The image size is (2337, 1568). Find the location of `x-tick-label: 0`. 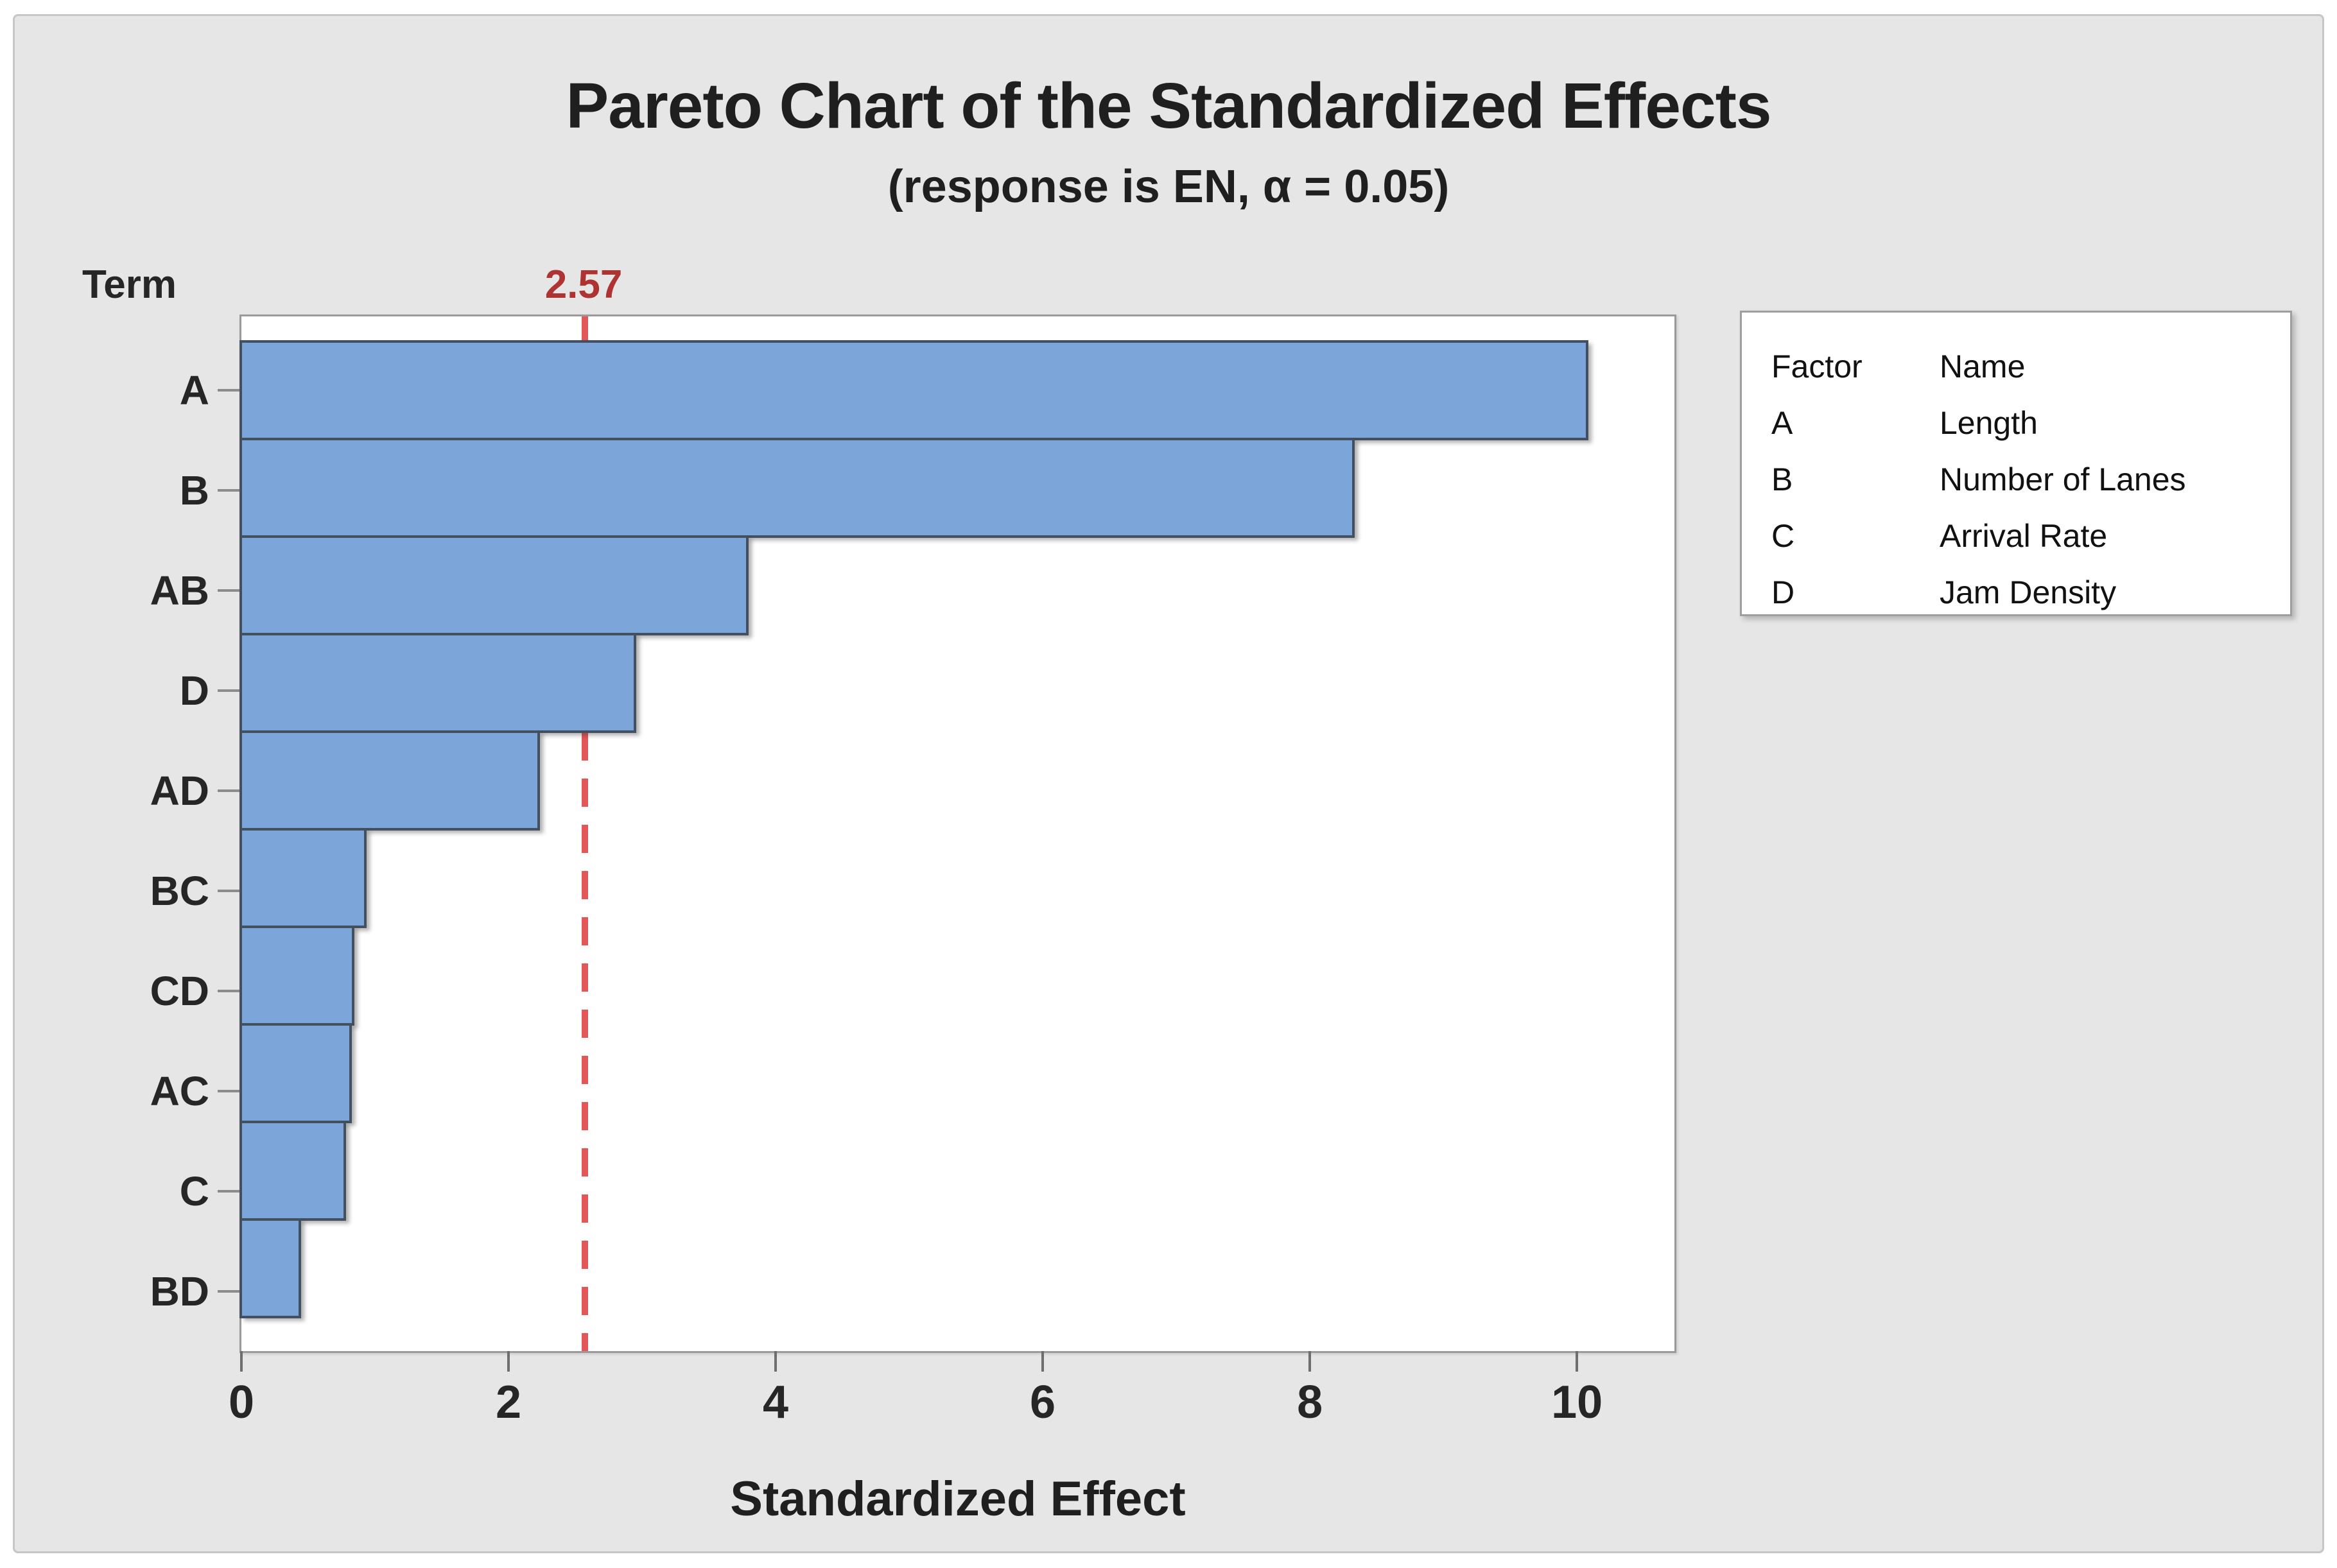

x-tick-label: 0 is located at coordinates (242, 1402).